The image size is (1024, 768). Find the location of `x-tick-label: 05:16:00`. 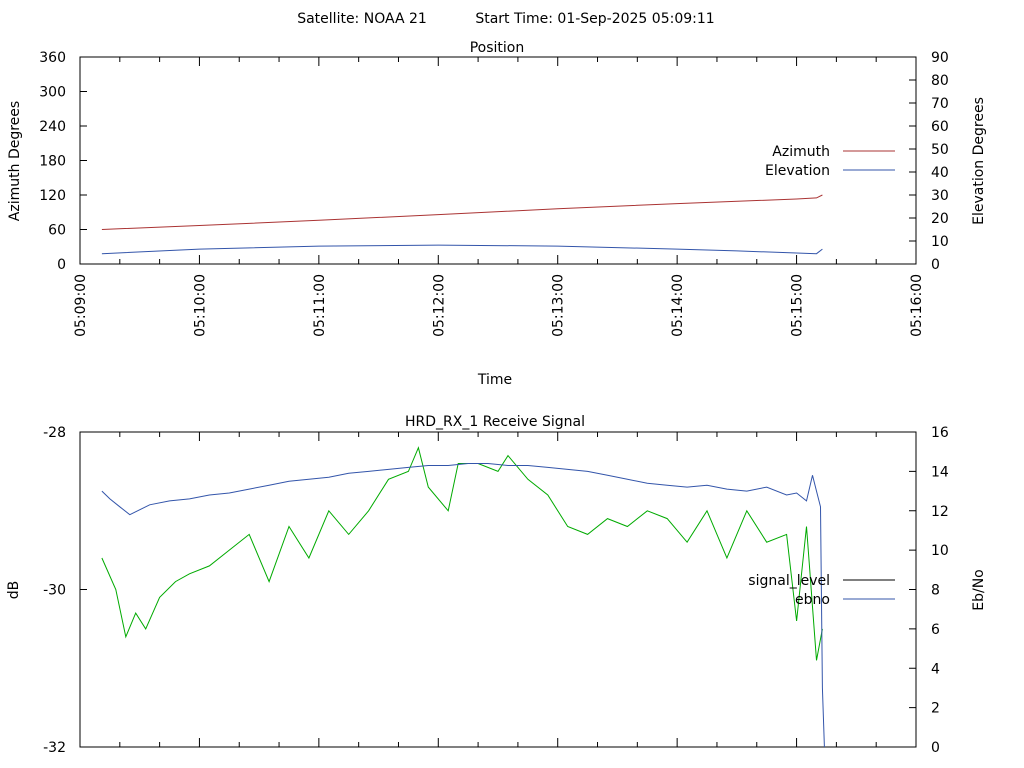

x-tick-label: 05:16:00 is located at coordinates (917, 305).